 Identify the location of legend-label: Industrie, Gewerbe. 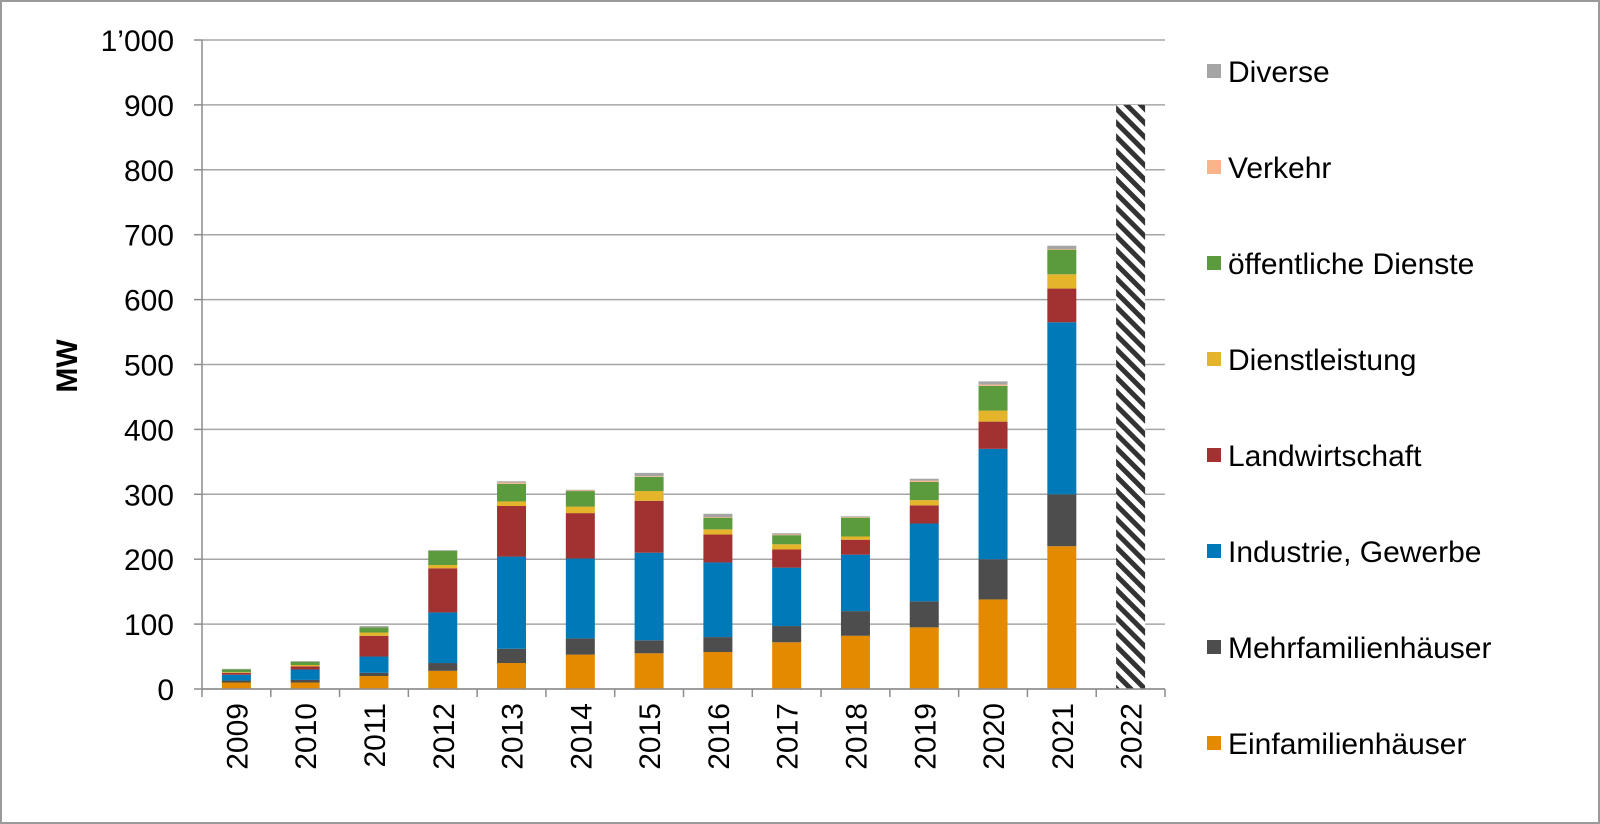
(1354, 552).